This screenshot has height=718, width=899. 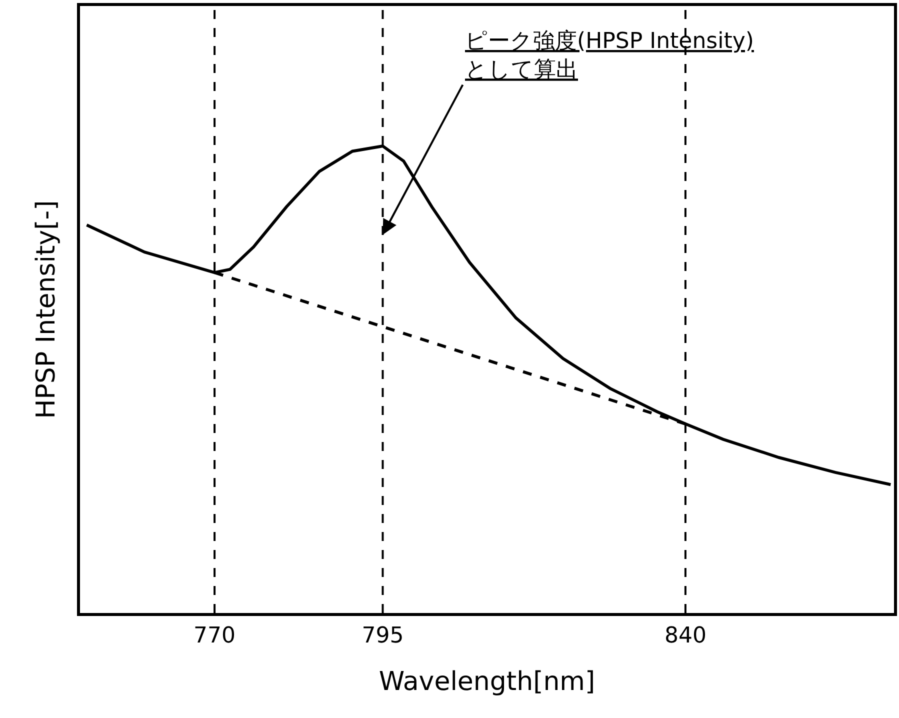 I want to click on x-tick-label: 795, so click(x=383, y=635).